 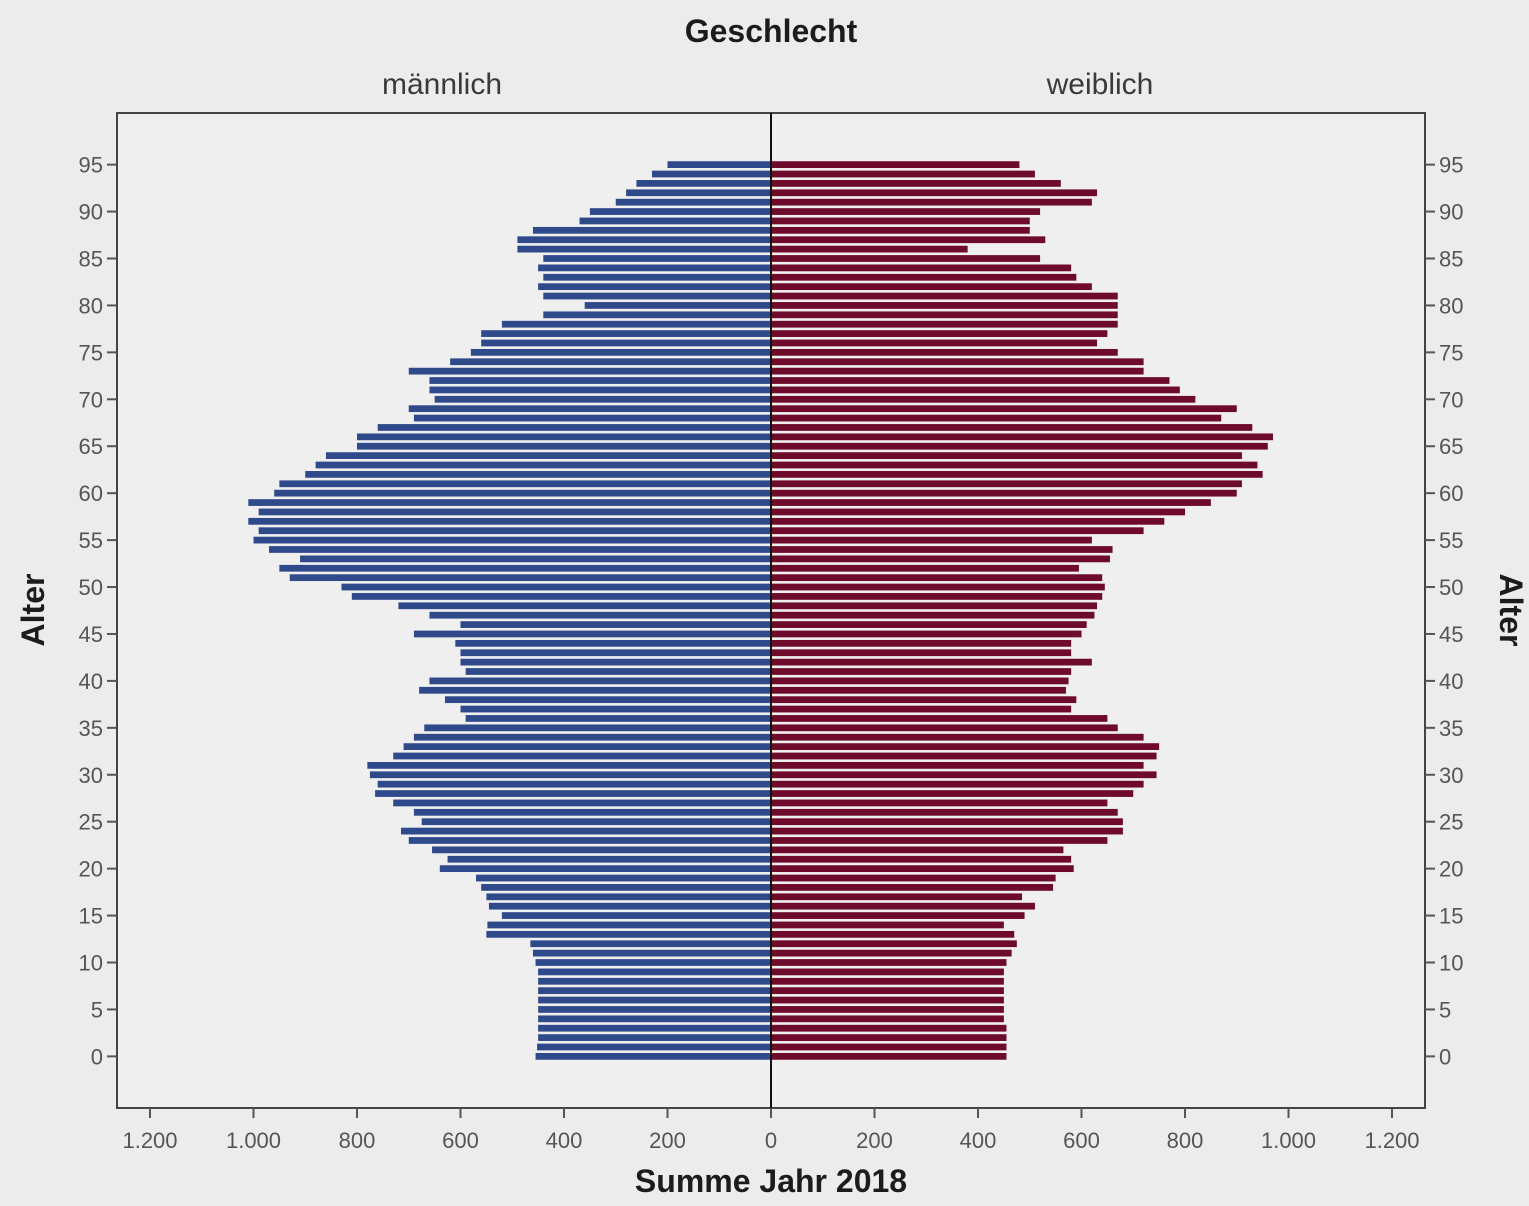 I want to click on right-y-axis: 0 5 10 15 20 25 30 35 40 45 50 55 60 65 70 75 80 85 90 95, so click(x=1444, y=611).